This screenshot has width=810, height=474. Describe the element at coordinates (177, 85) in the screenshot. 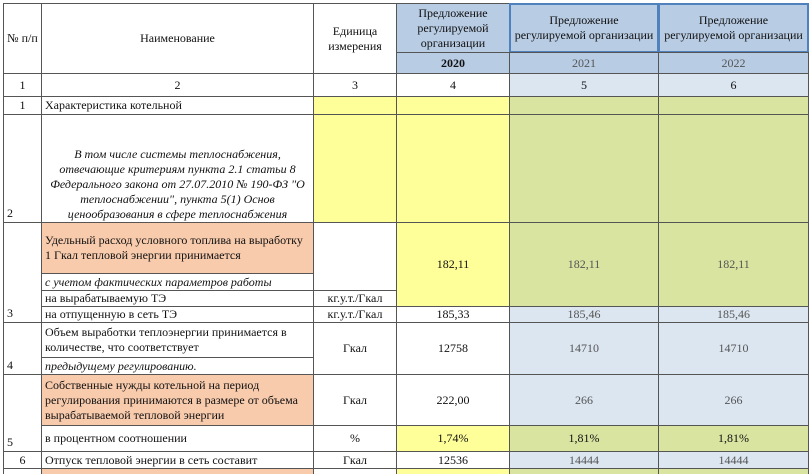

I see `column-number: 2` at that location.